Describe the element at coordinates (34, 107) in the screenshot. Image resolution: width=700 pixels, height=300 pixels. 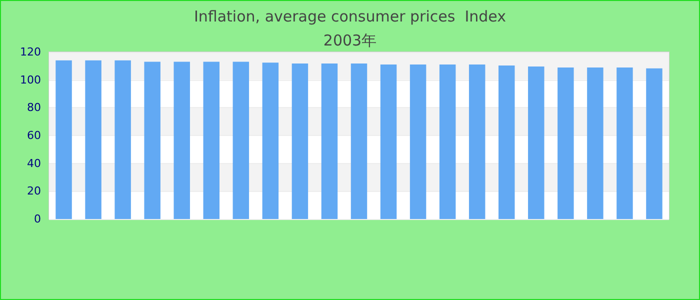
I see `y-tick-label: 80` at that location.